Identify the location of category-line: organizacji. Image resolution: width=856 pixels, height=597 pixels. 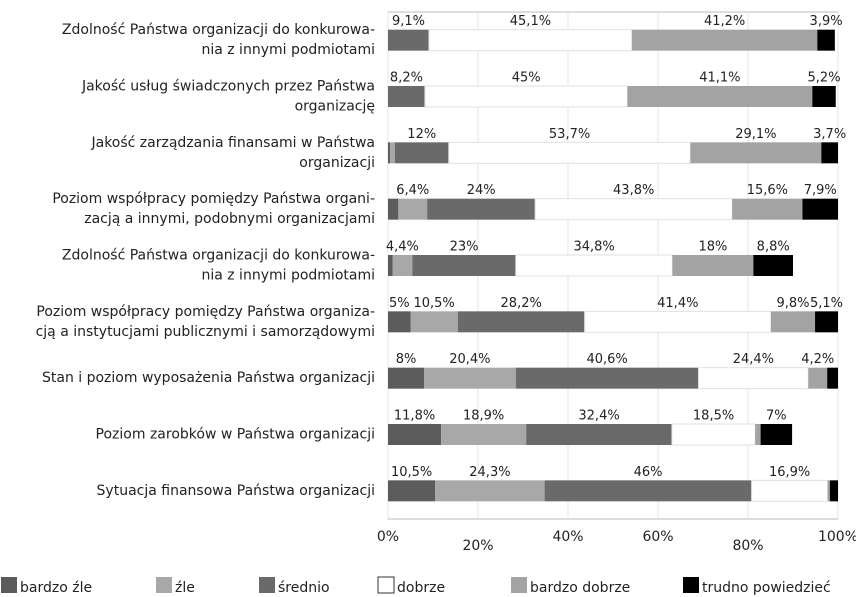
(337, 163).